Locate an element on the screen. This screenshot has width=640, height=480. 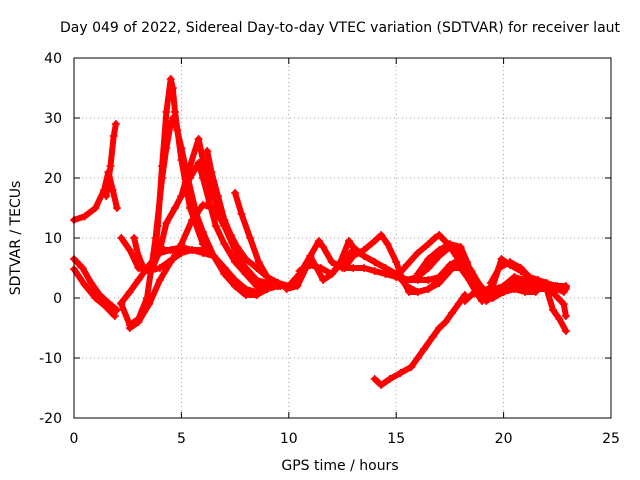
x-axis-label: GPS time / hours is located at coordinates (339, 466).